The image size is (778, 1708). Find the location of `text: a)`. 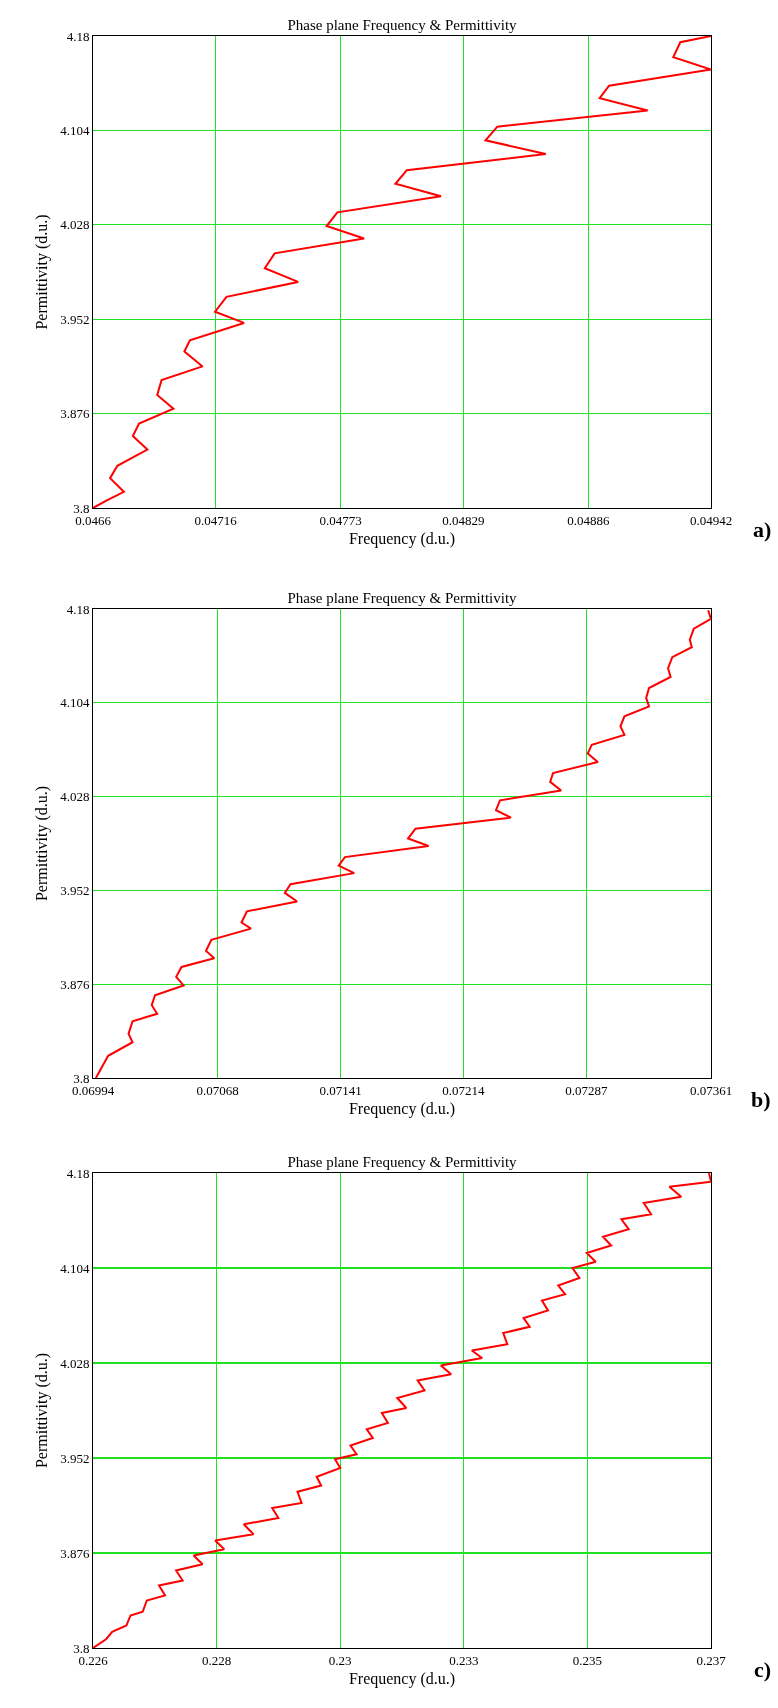

text: a) is located at coordinates (762, 529).